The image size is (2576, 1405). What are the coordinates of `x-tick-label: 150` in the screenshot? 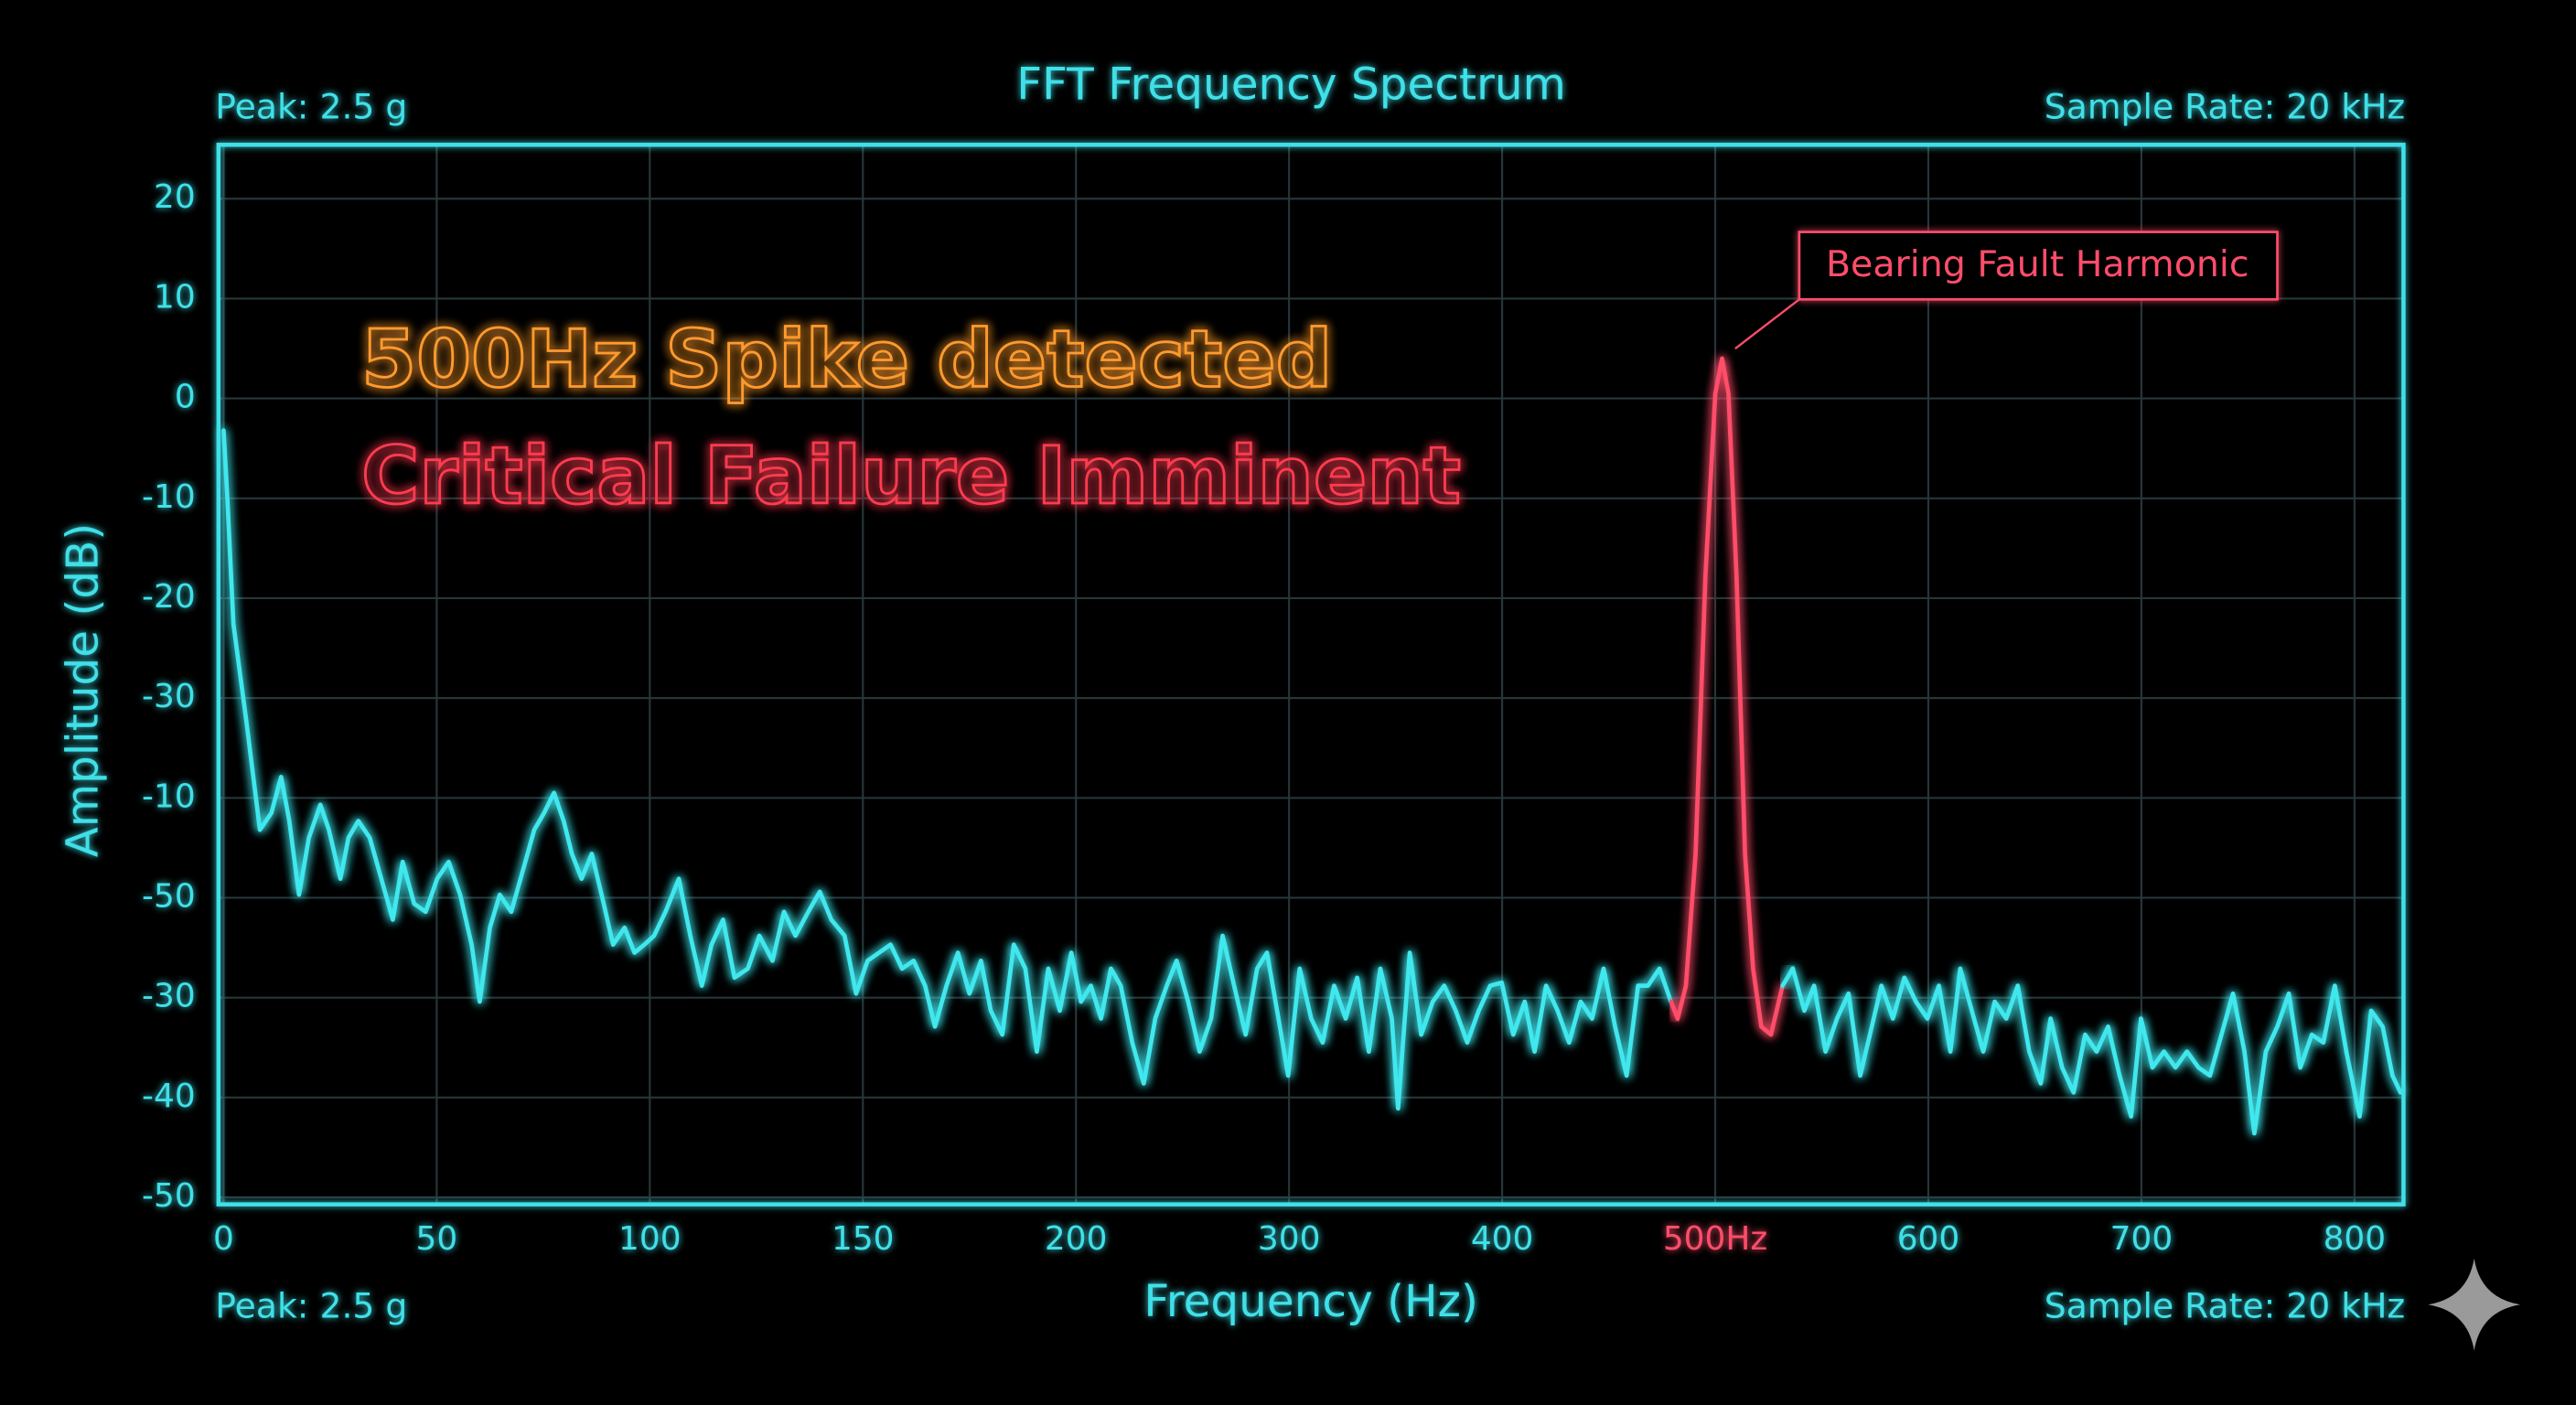 It's located at (864, 1239).